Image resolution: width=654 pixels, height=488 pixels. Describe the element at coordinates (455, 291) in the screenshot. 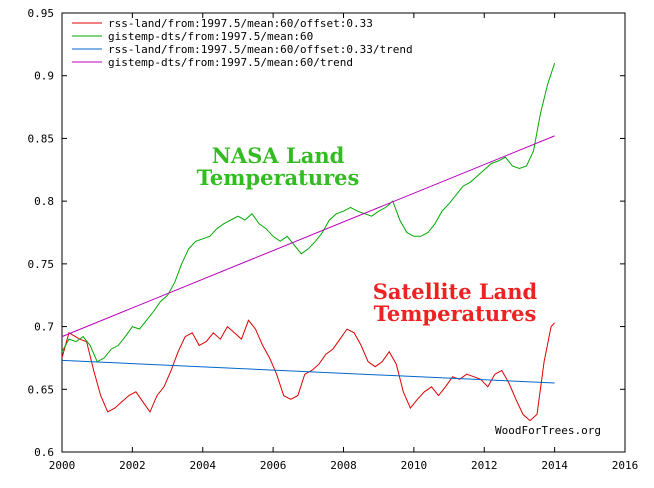

I see `satellite-annotation-line1: Satellite Land` at that location.